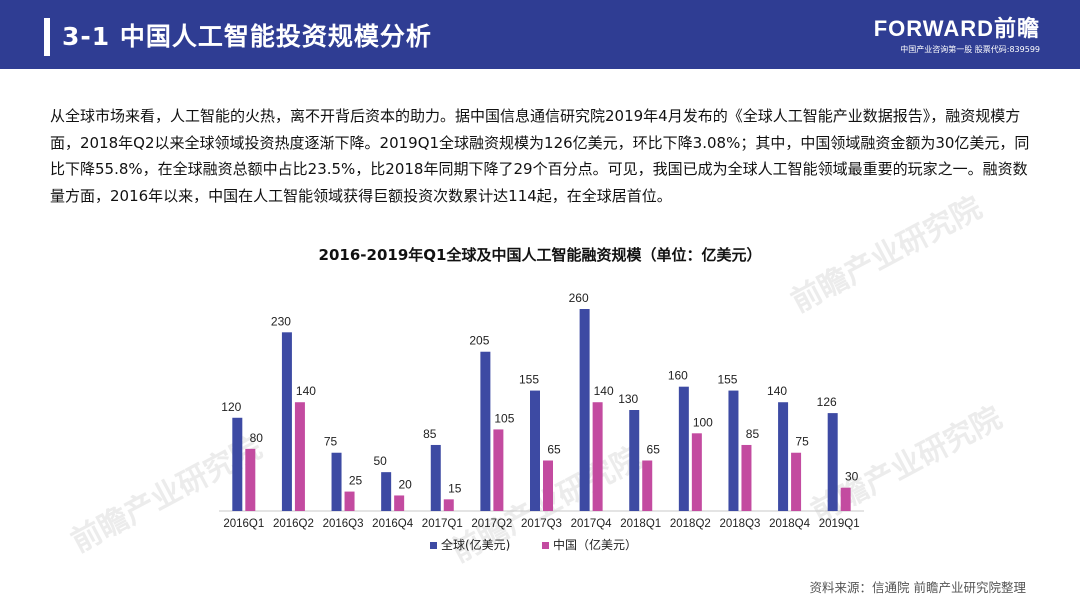 The height and width of the screenshot is (608, 1080). I want to click on data-label-china: 80, so click(257, 438).